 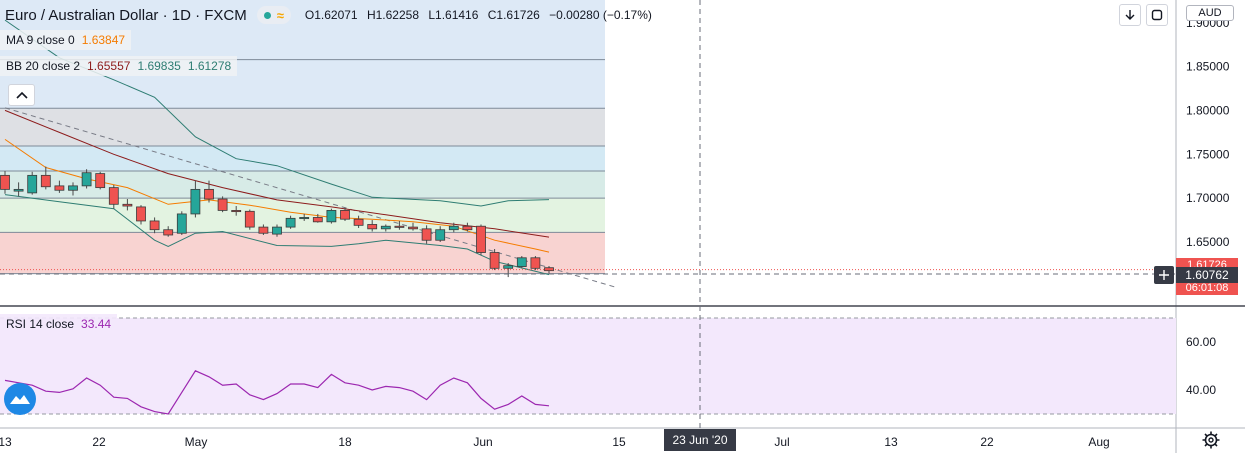 I want to click on data-delay-icon: ≈, so click(x=280, y=15).